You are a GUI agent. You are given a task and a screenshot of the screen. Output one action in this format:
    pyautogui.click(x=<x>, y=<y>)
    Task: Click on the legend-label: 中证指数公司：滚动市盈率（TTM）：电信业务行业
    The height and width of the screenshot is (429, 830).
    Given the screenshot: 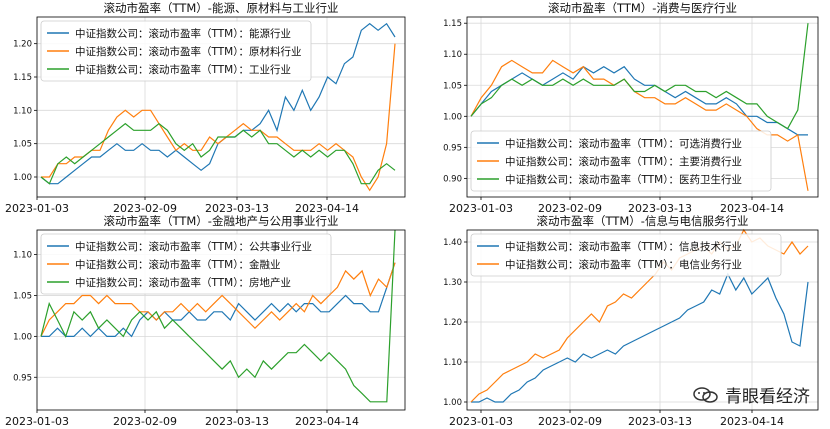 What is the action you would take?
    pyautogui.click(x=623, y=264)
    